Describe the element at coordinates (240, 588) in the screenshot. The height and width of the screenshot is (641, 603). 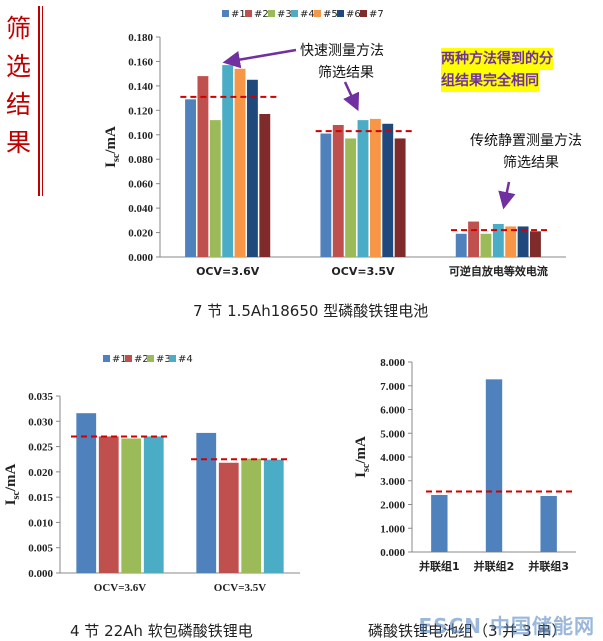
I see `x-tick-label: OCV=3.5V` at that location.